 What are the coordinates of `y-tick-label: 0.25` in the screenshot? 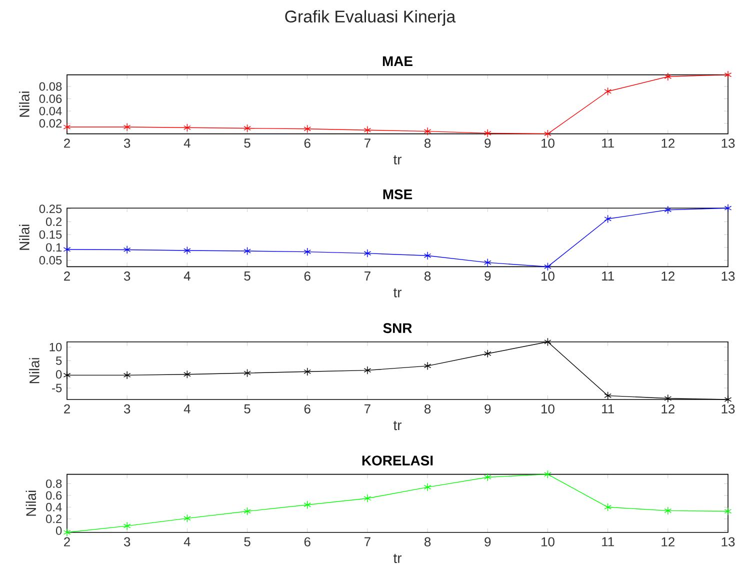 It's located at (50, 209).